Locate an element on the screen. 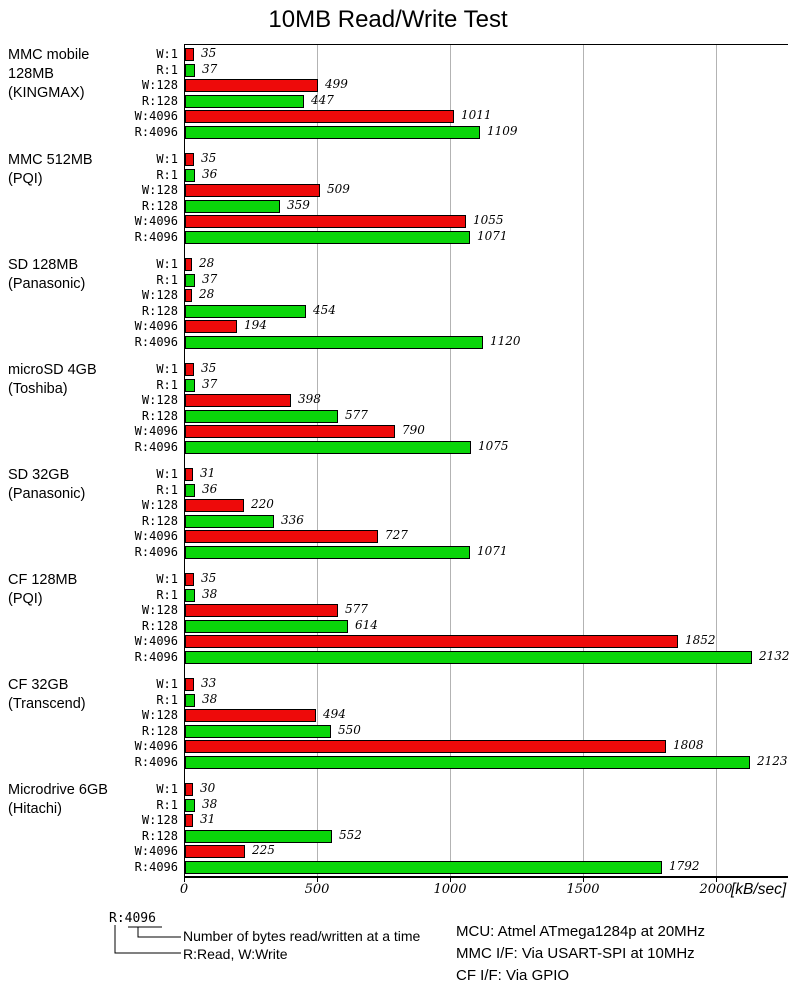  device-label-line: CF 128MB is located at coordinates (43, 580).